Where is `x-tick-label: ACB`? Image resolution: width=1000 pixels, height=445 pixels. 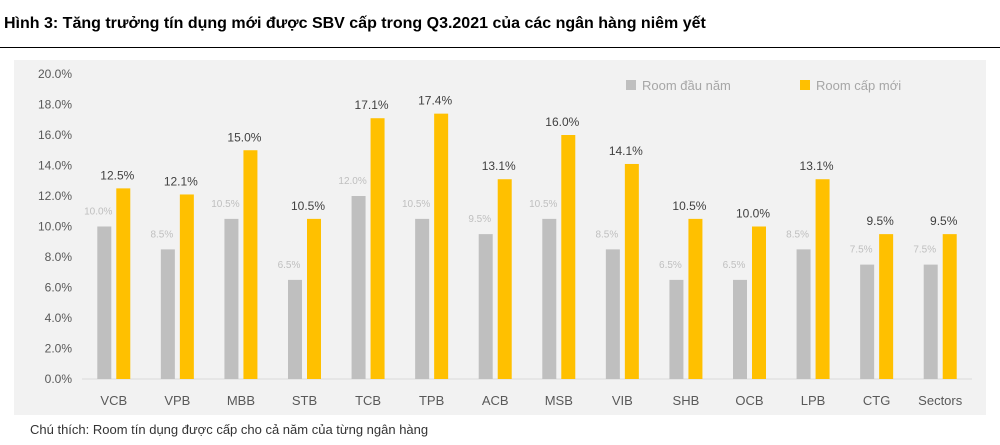
x-tick-label: ACB is located at coordinates (495, 400).